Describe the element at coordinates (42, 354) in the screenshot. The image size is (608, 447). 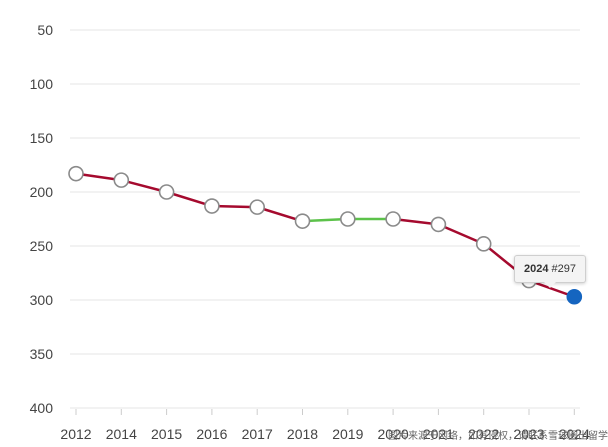
I see `y-tick-label: 350` at that location.